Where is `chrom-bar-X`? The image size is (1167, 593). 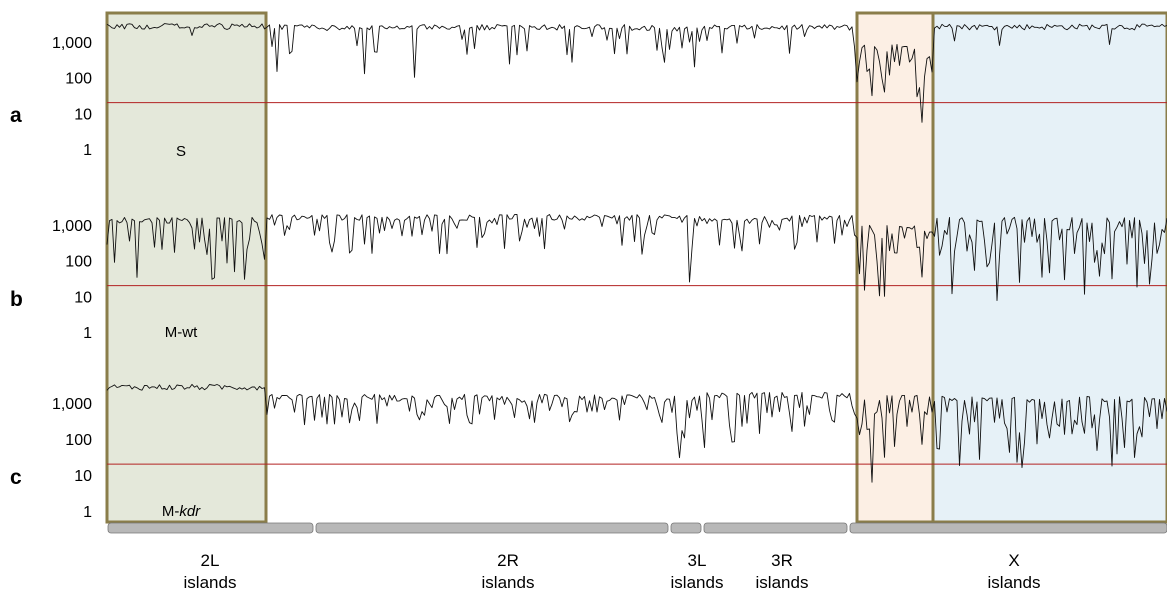 chrom-bar-X is located at coordinates (1008, 528).